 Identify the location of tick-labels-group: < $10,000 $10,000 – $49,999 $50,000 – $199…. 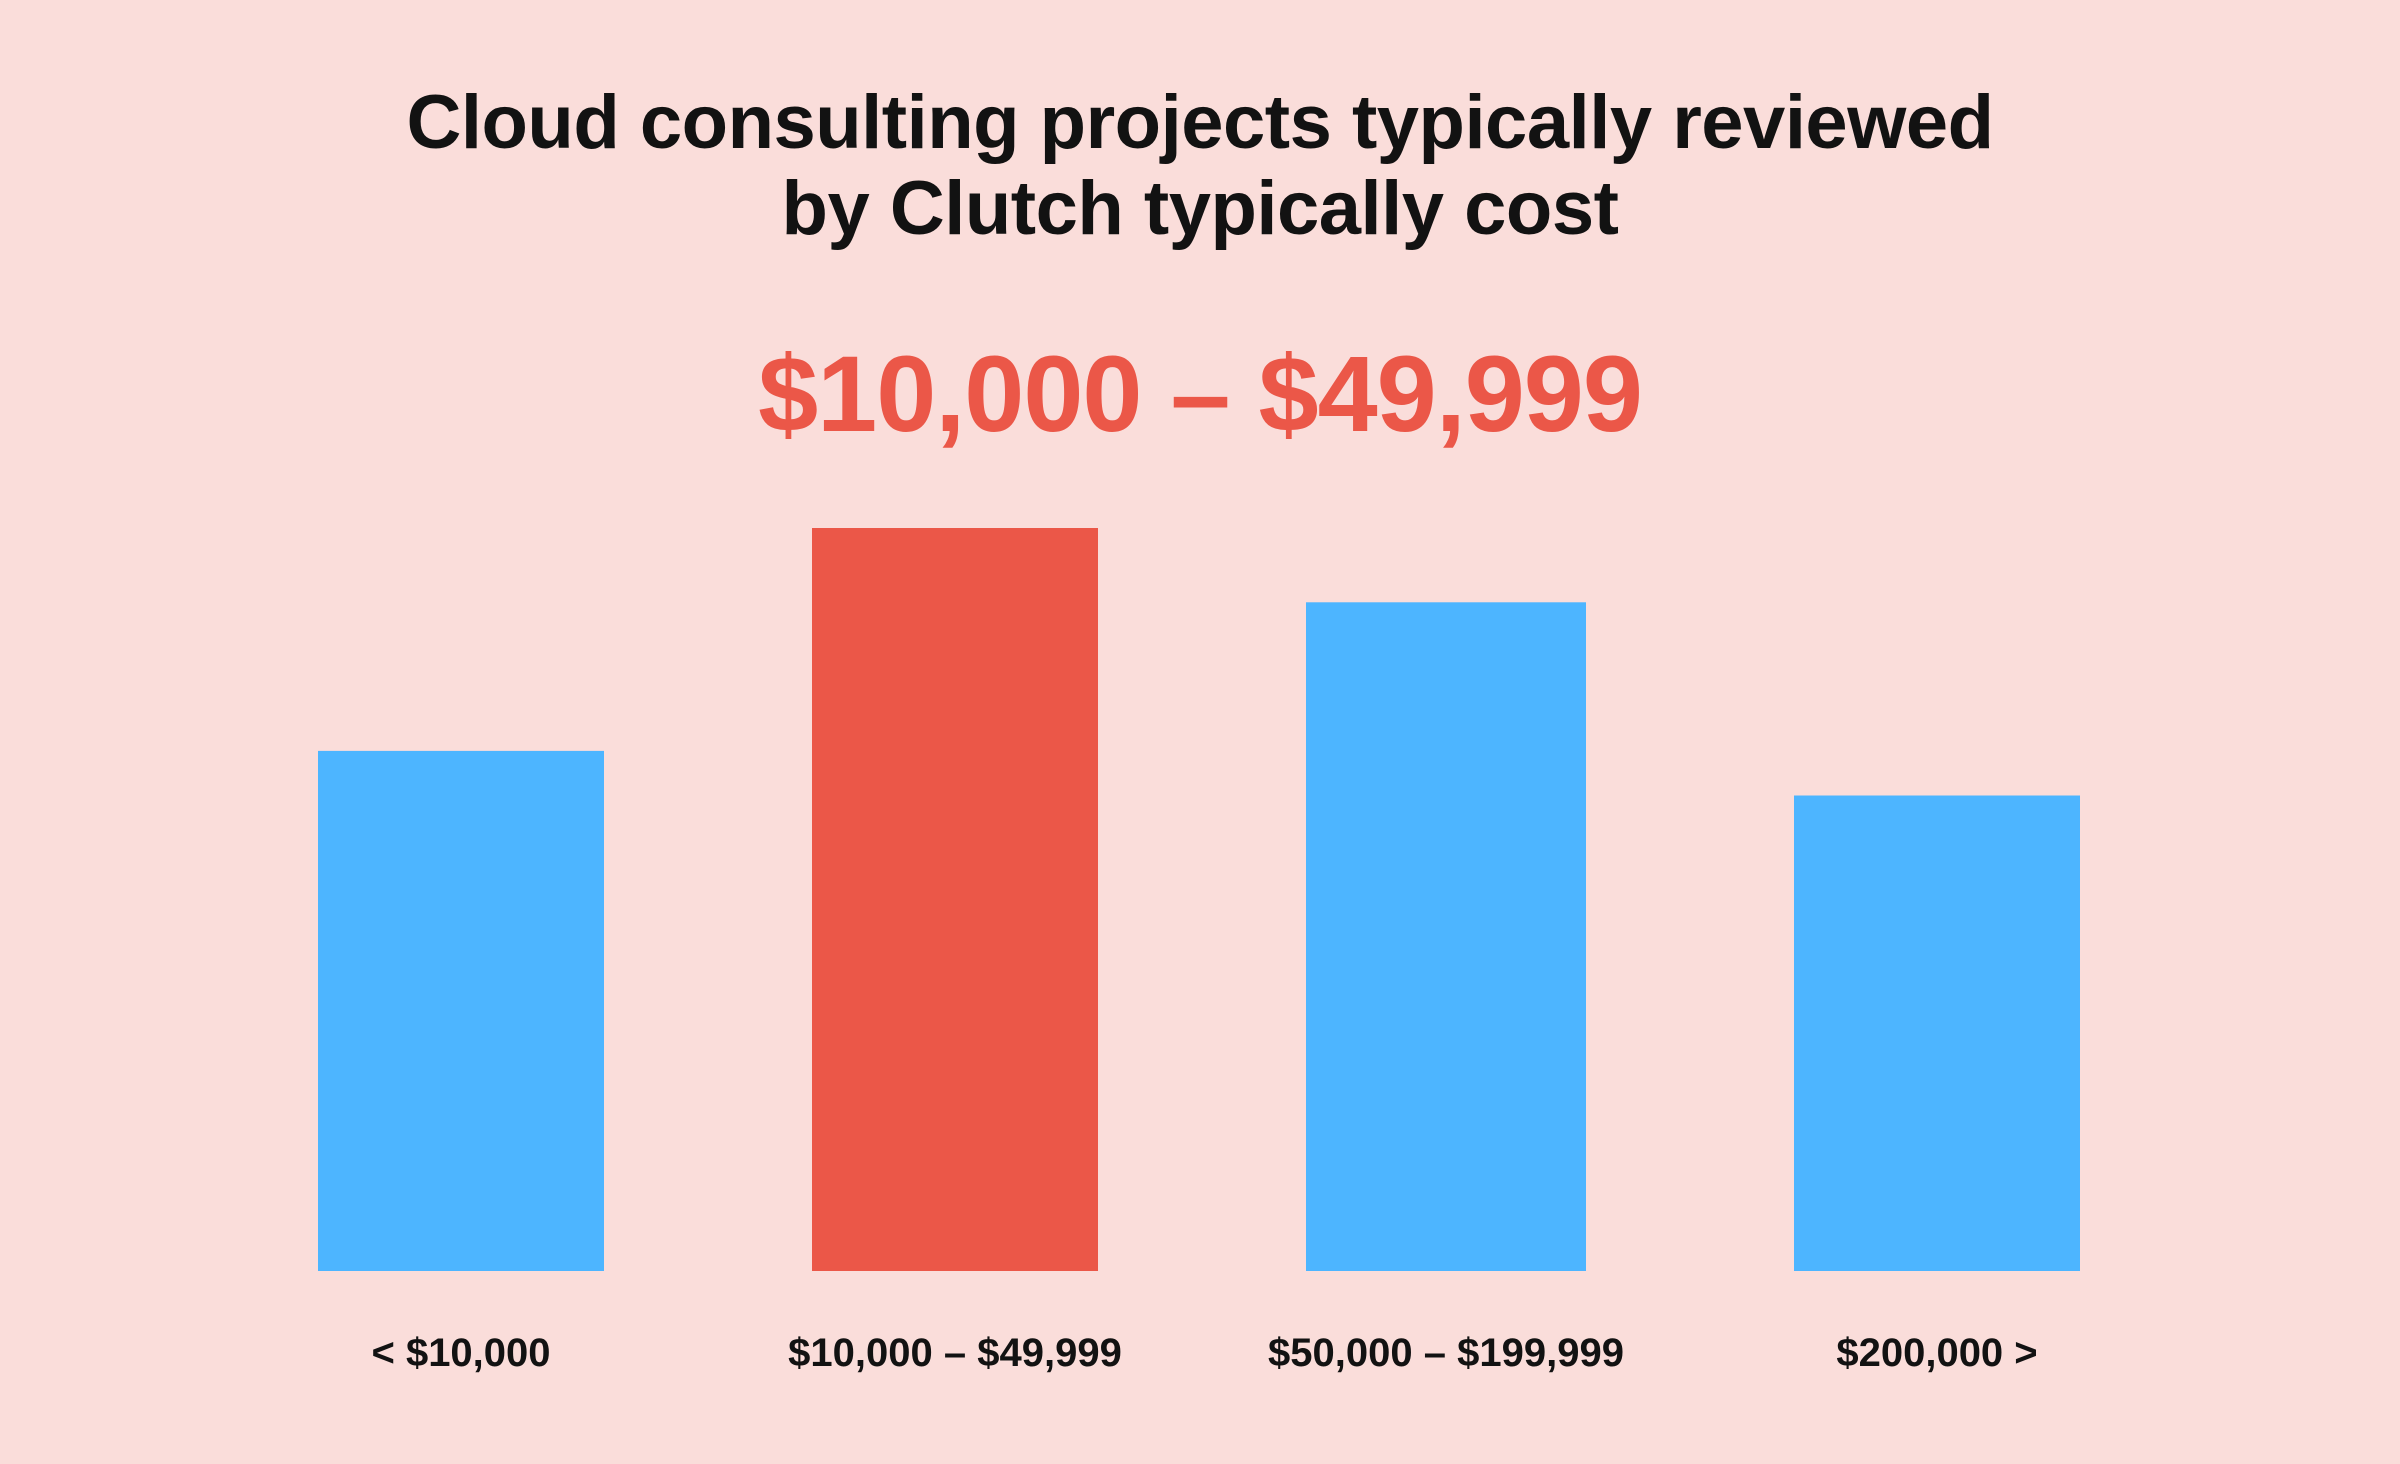
(1204, 1353).